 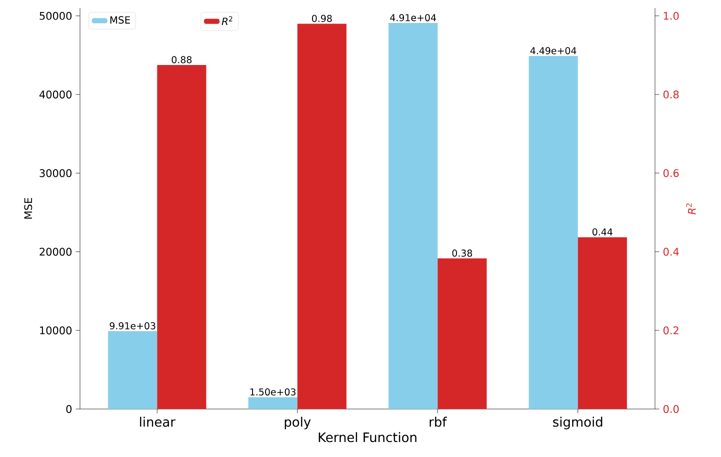 What do you see at coordinates (56, 330) in the screenshot?
I see `y-tick-label: 10000` at bounding box center [56, 330].